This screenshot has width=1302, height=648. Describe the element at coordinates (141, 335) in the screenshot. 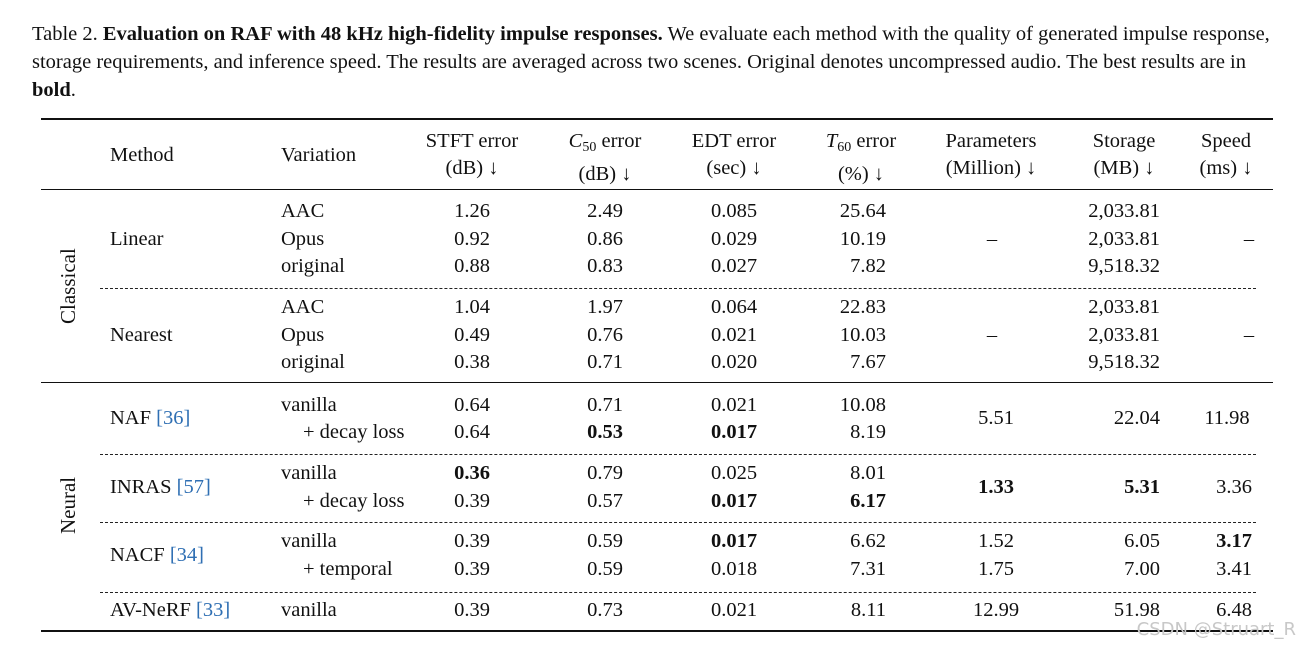

I see `method-nearest: Nearest` at that location.